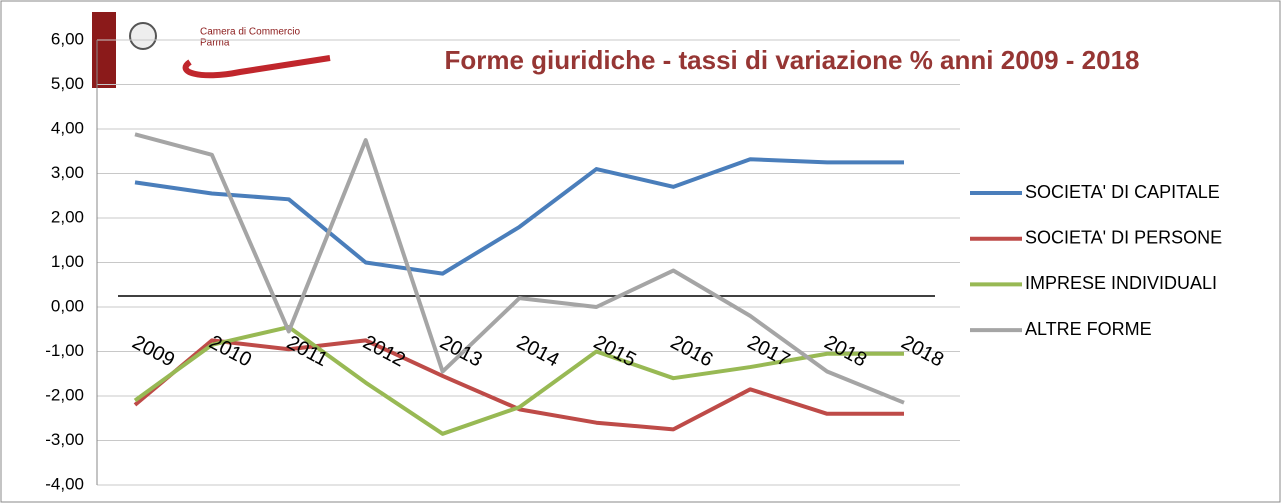 The image size is (1282, 504). What do you see at coordinates (67, 127) in the screenshot?
I see `y-tick-label: 4,00` at bounding box center [67, 127].